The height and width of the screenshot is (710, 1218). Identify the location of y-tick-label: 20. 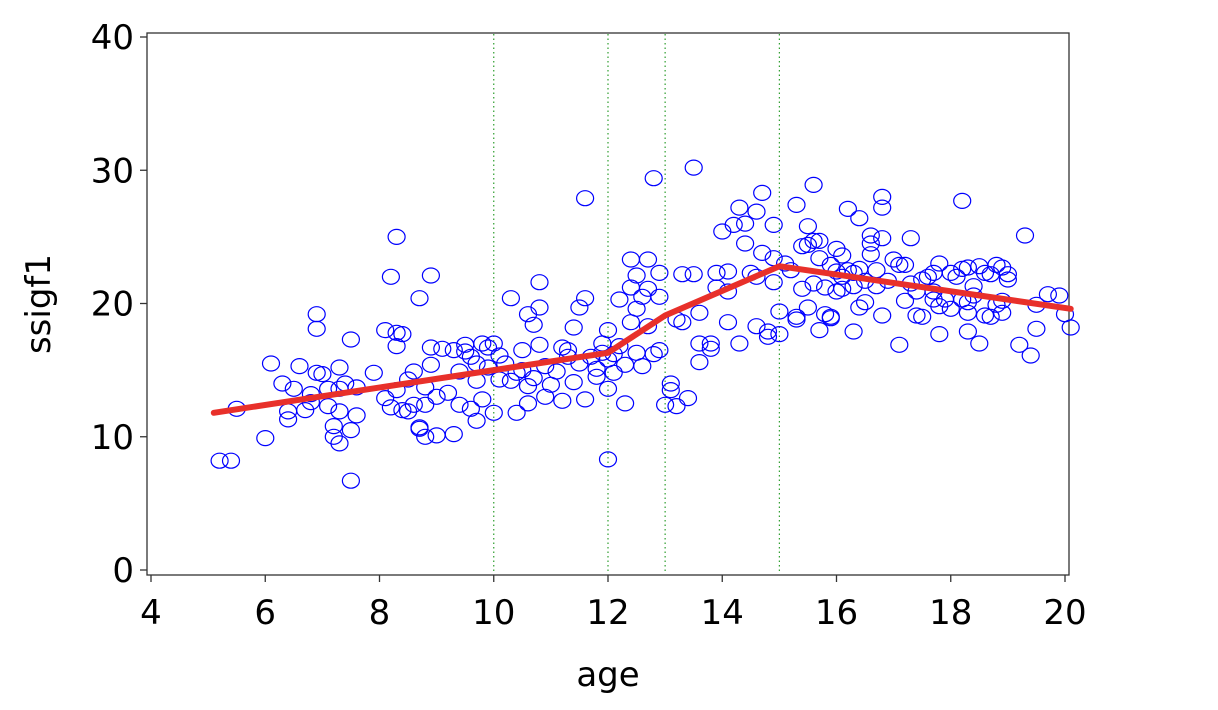
(112, 305).